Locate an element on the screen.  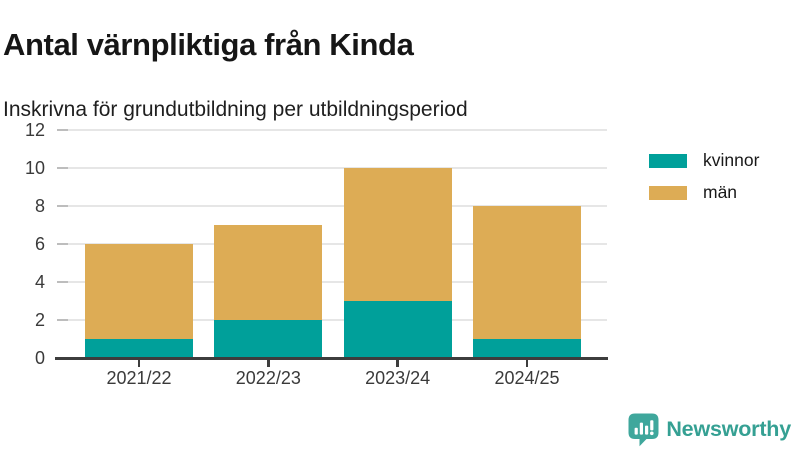
bar-2023/24 is located at coordinates (397, 263).